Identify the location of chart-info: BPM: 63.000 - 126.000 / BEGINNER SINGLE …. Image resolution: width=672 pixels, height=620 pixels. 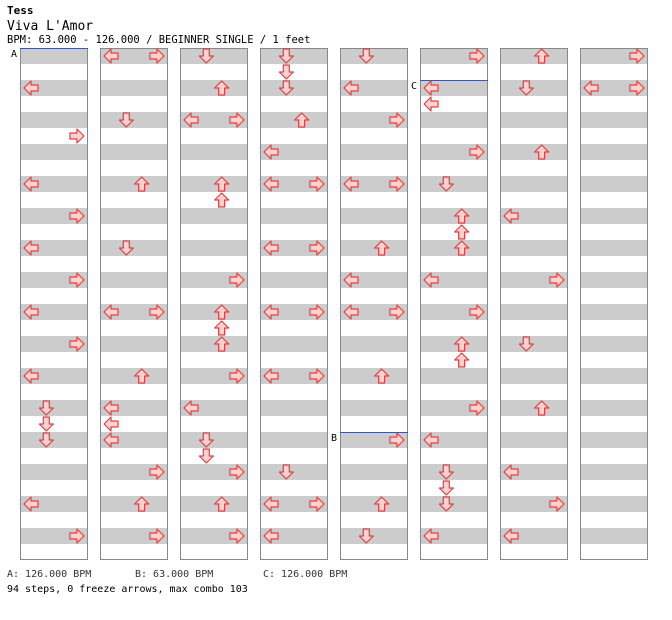
(159, 40).